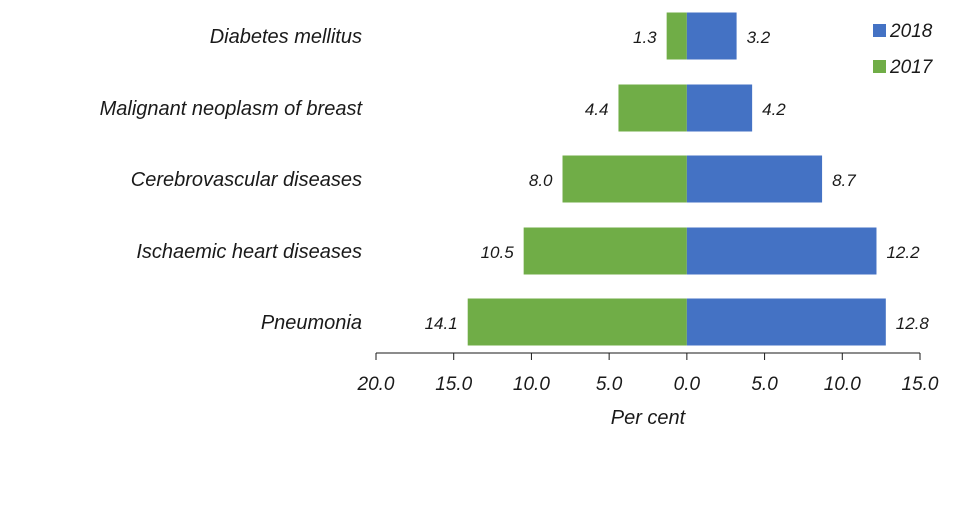 Image resolution: width=956 pixels, height=532 pixels. Describe the element at coordinates (249, 252) in the screenshot. I see `category-label: Ischaemic heart diseases` at that location.